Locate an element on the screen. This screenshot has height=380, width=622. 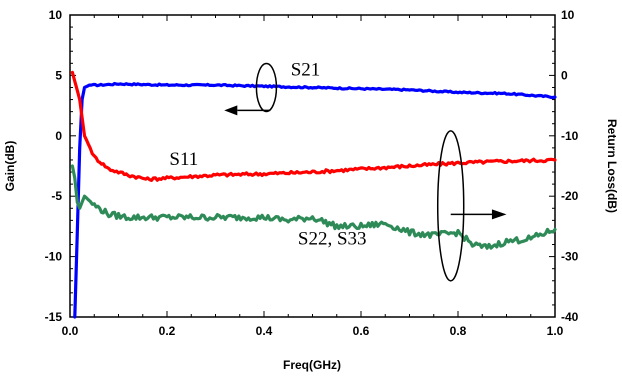
return-loss-arrowhead is located at coordinates (499, 214).